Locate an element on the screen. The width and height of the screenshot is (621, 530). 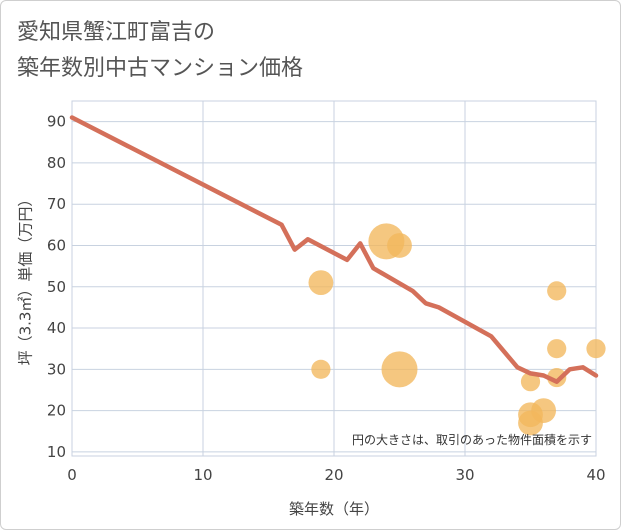
chart-title-line-1: 愛知県蟹江町富吉の is located at coordinates (116, 32).